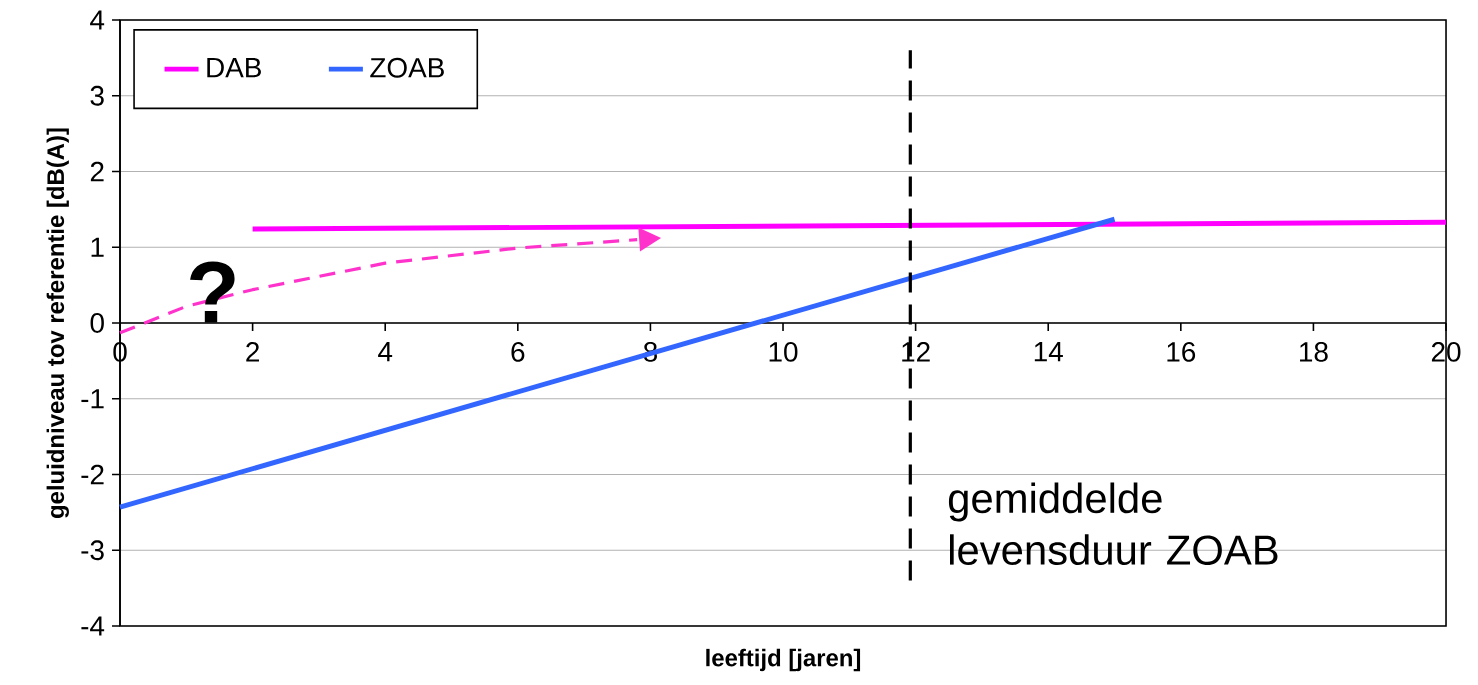  I want to click on x-tick-label: 6, so click(518, 352).